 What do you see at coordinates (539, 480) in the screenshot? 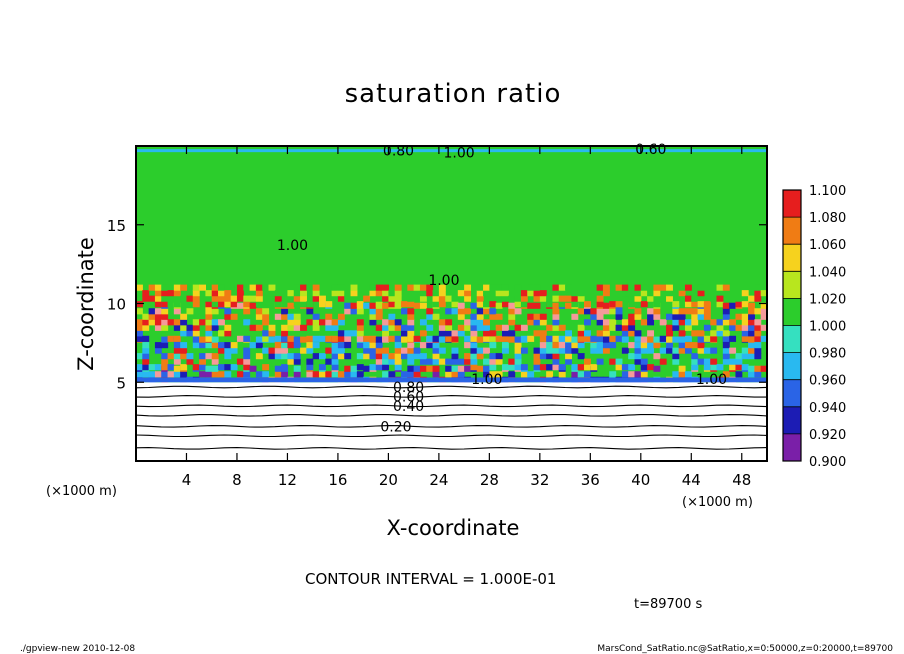
I see `x-tick-label: 32` at bounding box center [539, 480].